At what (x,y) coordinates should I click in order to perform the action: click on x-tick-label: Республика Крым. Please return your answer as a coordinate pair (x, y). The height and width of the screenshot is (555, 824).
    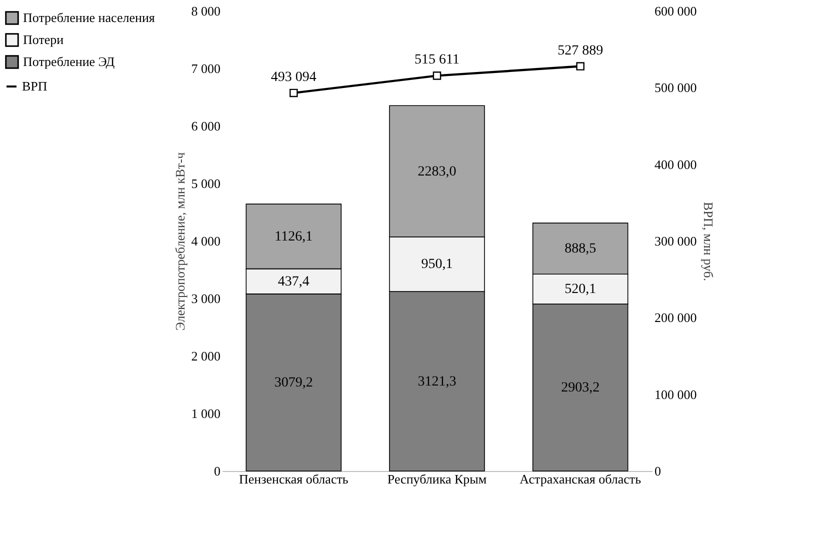
    Looking at the image, I should click on (437, 479).